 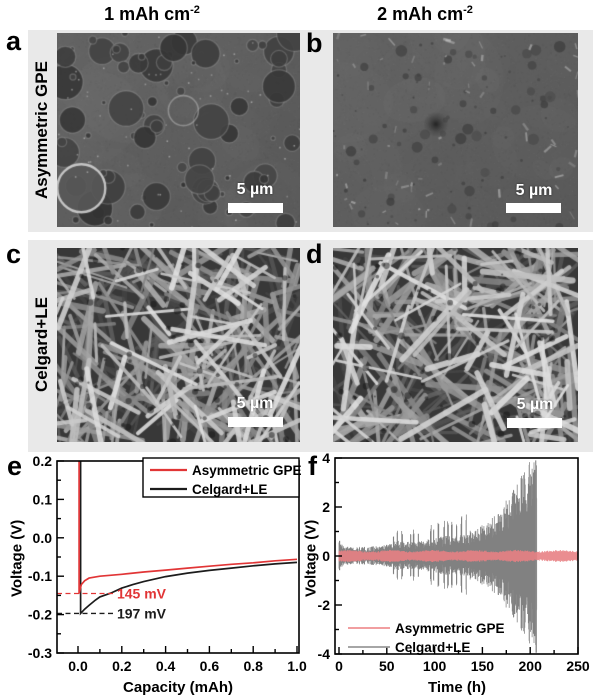 What do you see at coordinates (533, 208) in the screenshot?
I see `scale-bar-b` at bounding box center [533, 208].